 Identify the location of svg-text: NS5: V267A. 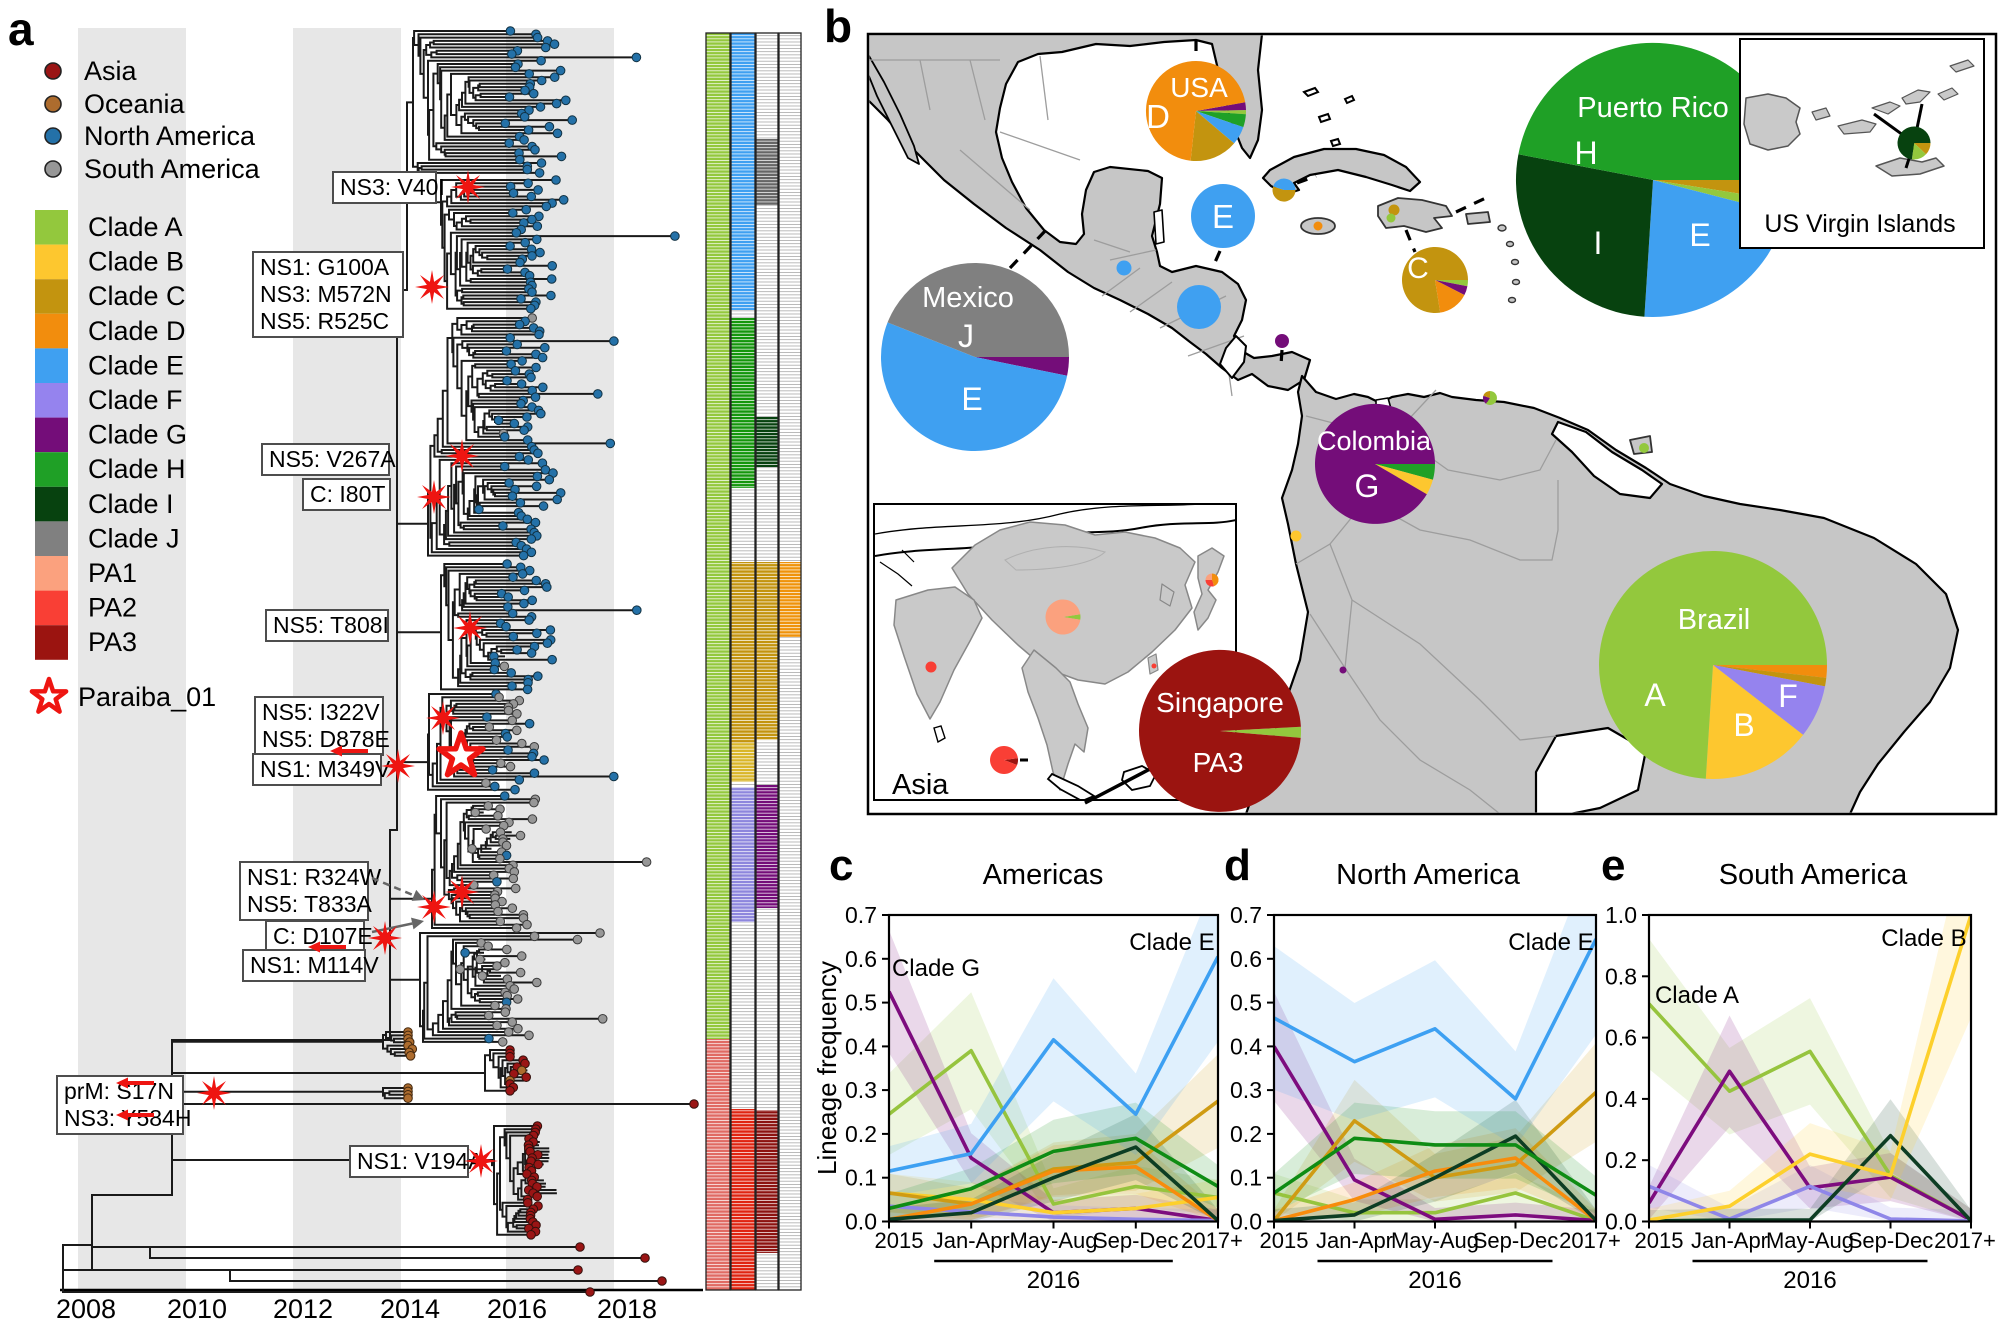
(332, 459).